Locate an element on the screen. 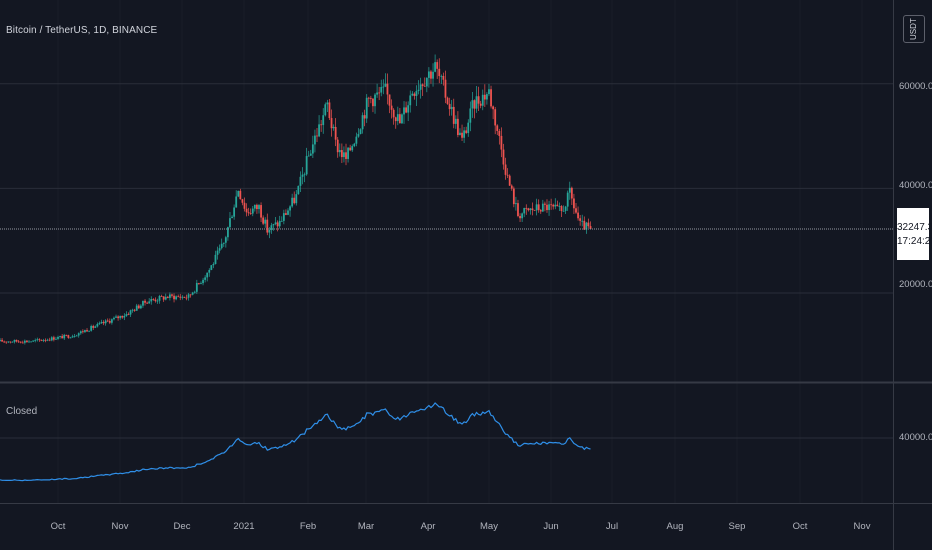 The height and width of the screenshot is (550, 932). x-tick-label: Mar is located at coordinates (366, 526).